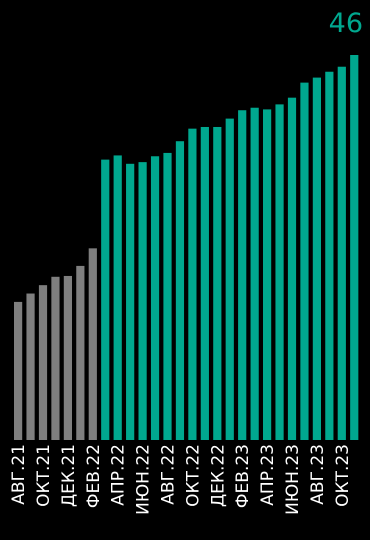  What do you see at coordinates (30, 366) in the screenshot?
I see `bar-СЕН.21` at bounding box center [30, 366].